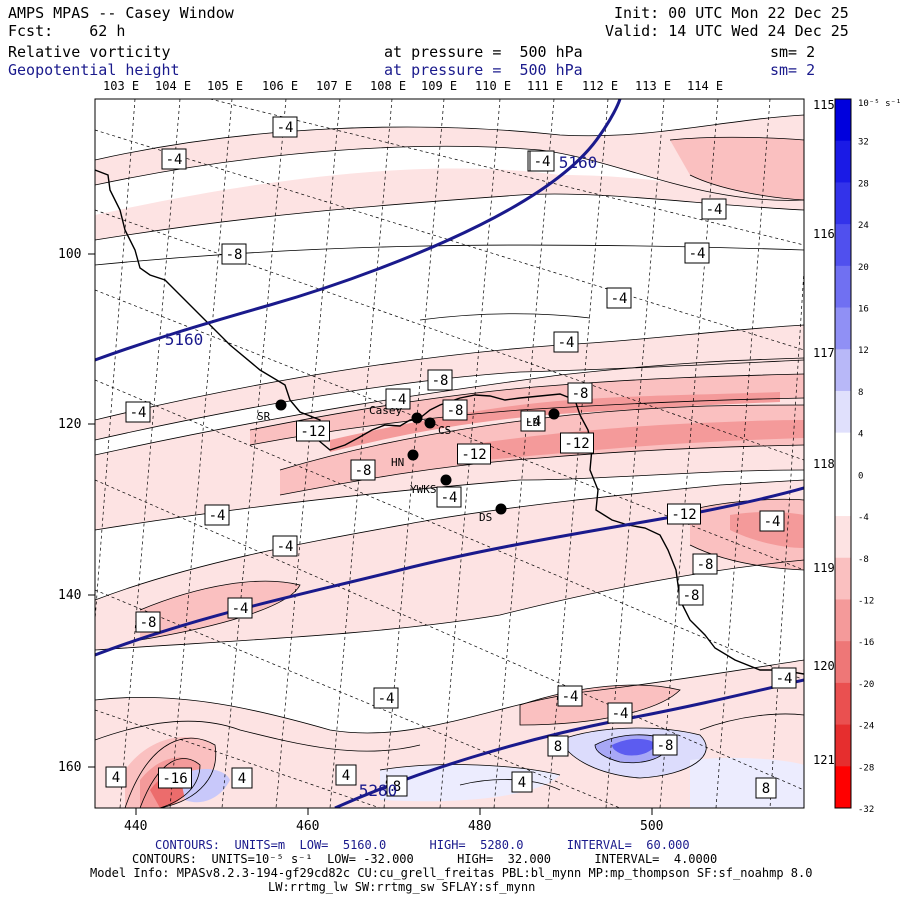 The height and width of the screenshot is (900, 900). Describe the element at coordinates (866, 810) in the screenshot. I see `colorbar-label: -32` at that location.